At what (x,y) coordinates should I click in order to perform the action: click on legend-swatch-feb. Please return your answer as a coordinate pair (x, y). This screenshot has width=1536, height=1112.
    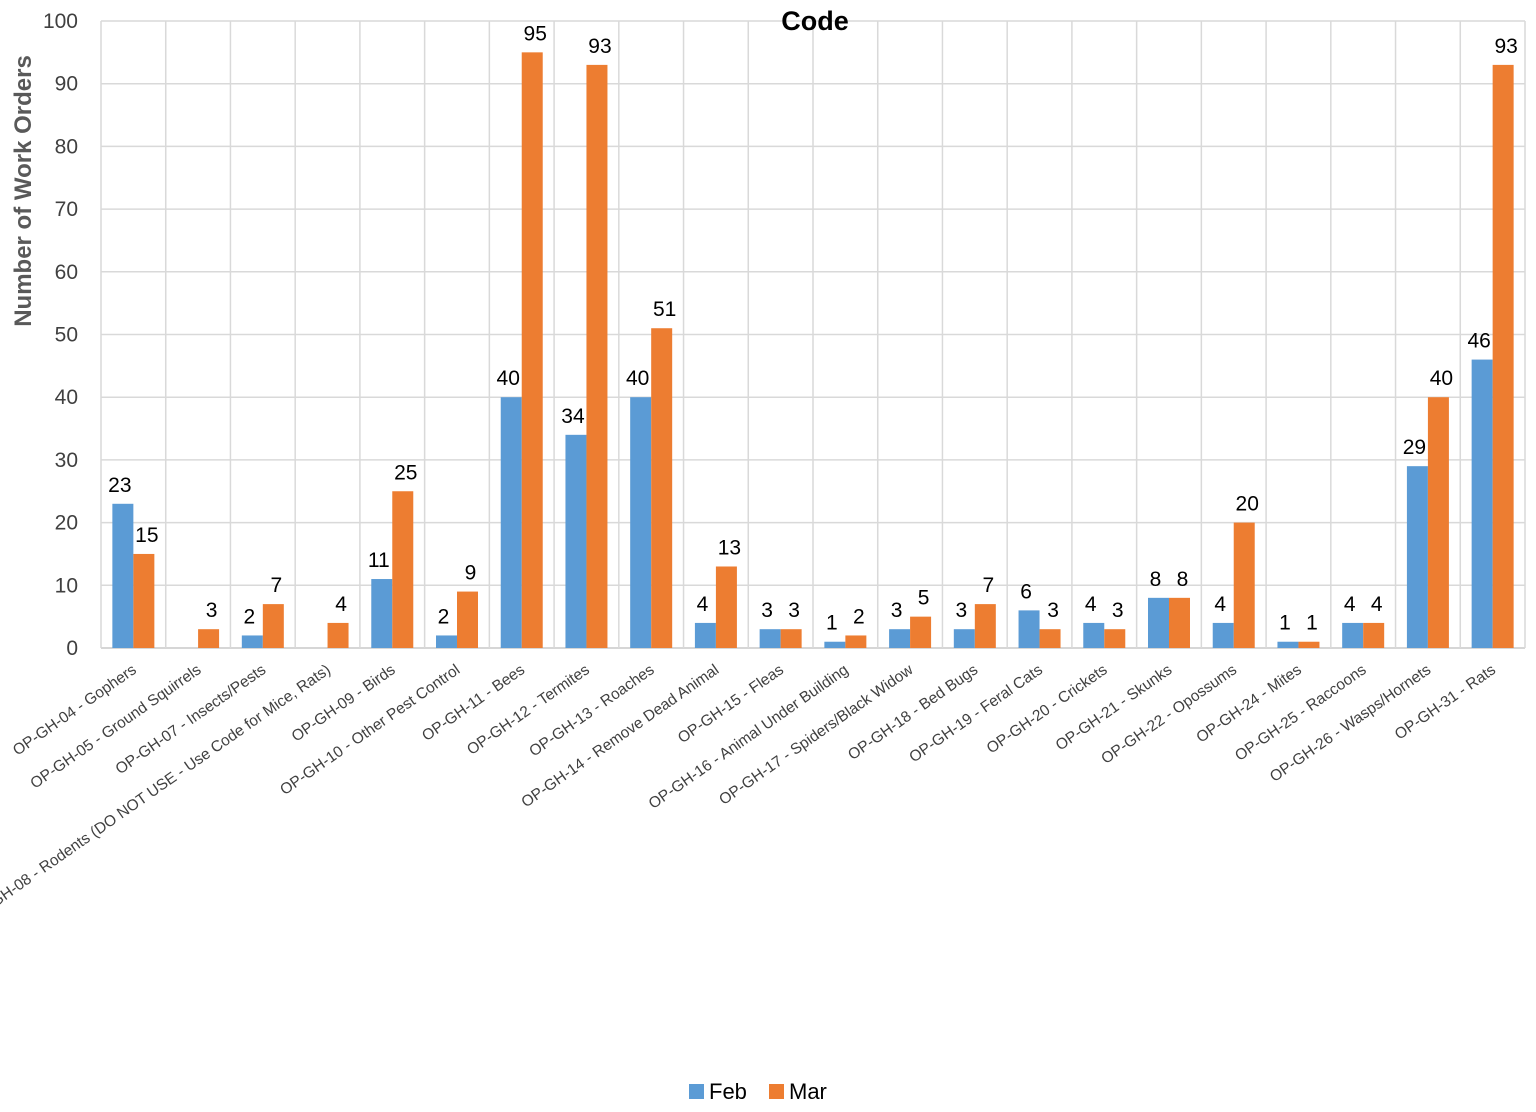
    Looking at the image, I should click on (696, 1091).